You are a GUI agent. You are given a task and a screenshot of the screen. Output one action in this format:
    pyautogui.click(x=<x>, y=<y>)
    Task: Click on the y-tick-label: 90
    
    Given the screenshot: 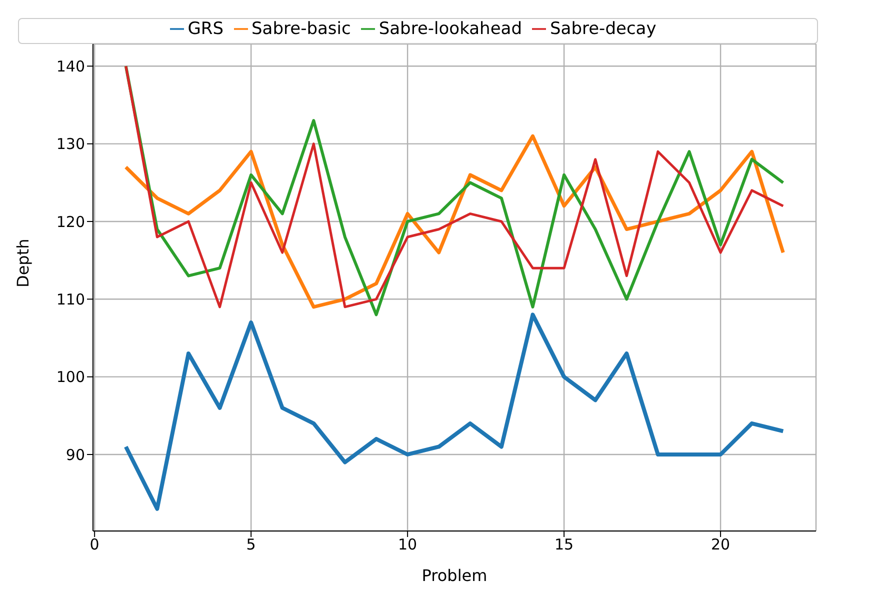 What is the action you would take?
    pyautogui.click(x=75, y=455)
    